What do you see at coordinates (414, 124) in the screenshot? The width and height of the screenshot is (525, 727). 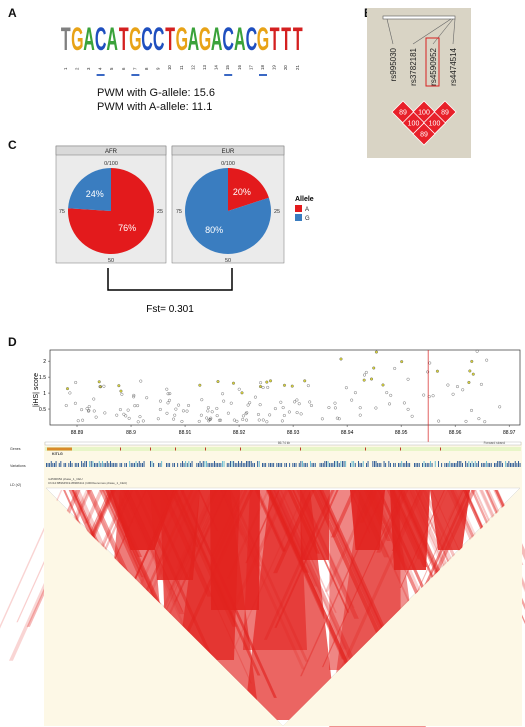 I see `ld-diamond-value: 100` at bounding box center [414, 124].